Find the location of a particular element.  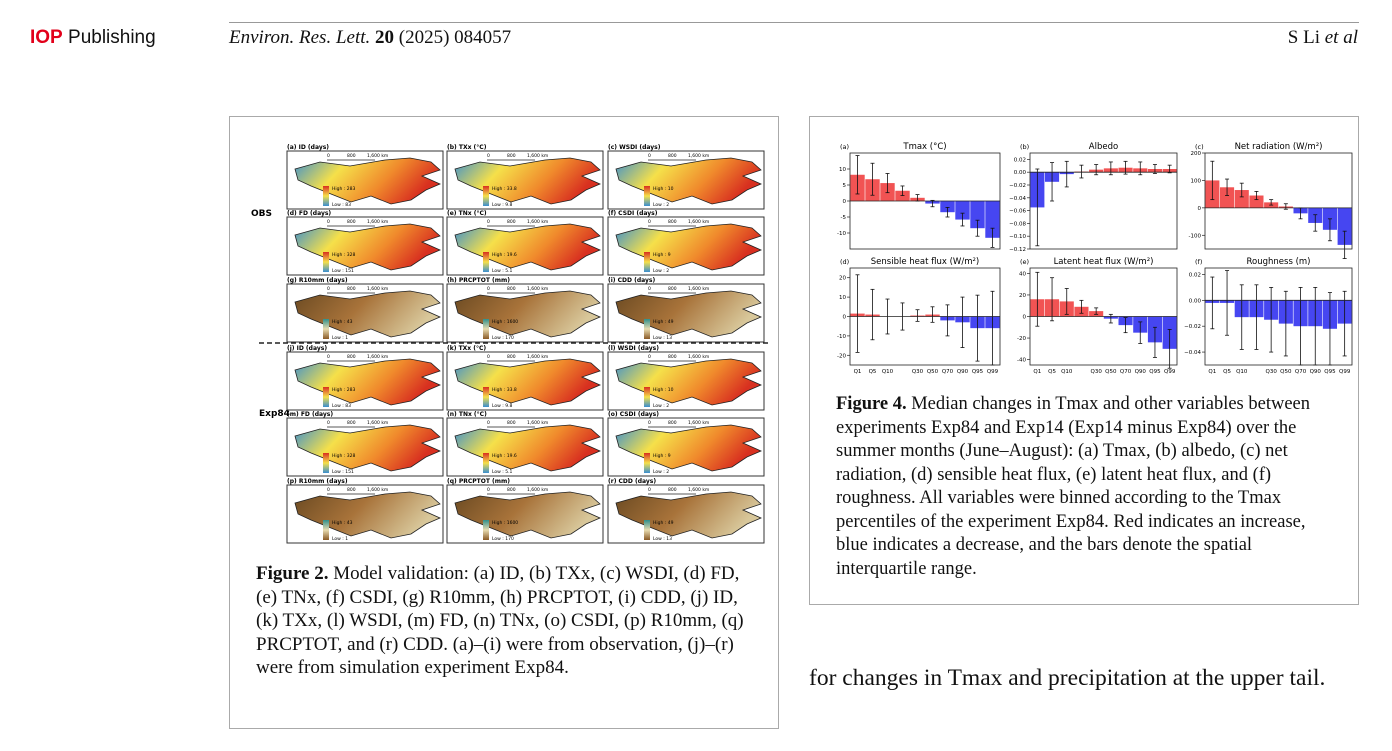

chart-title: Albedo is located at coordinates (1103, 147).